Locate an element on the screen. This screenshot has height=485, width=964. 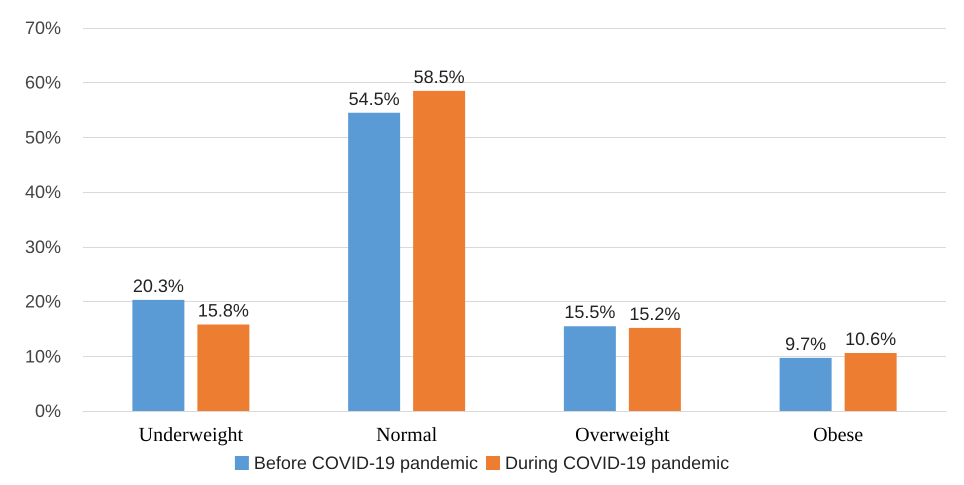
y-tick-label: 60% is located at coordinates (42, 82).